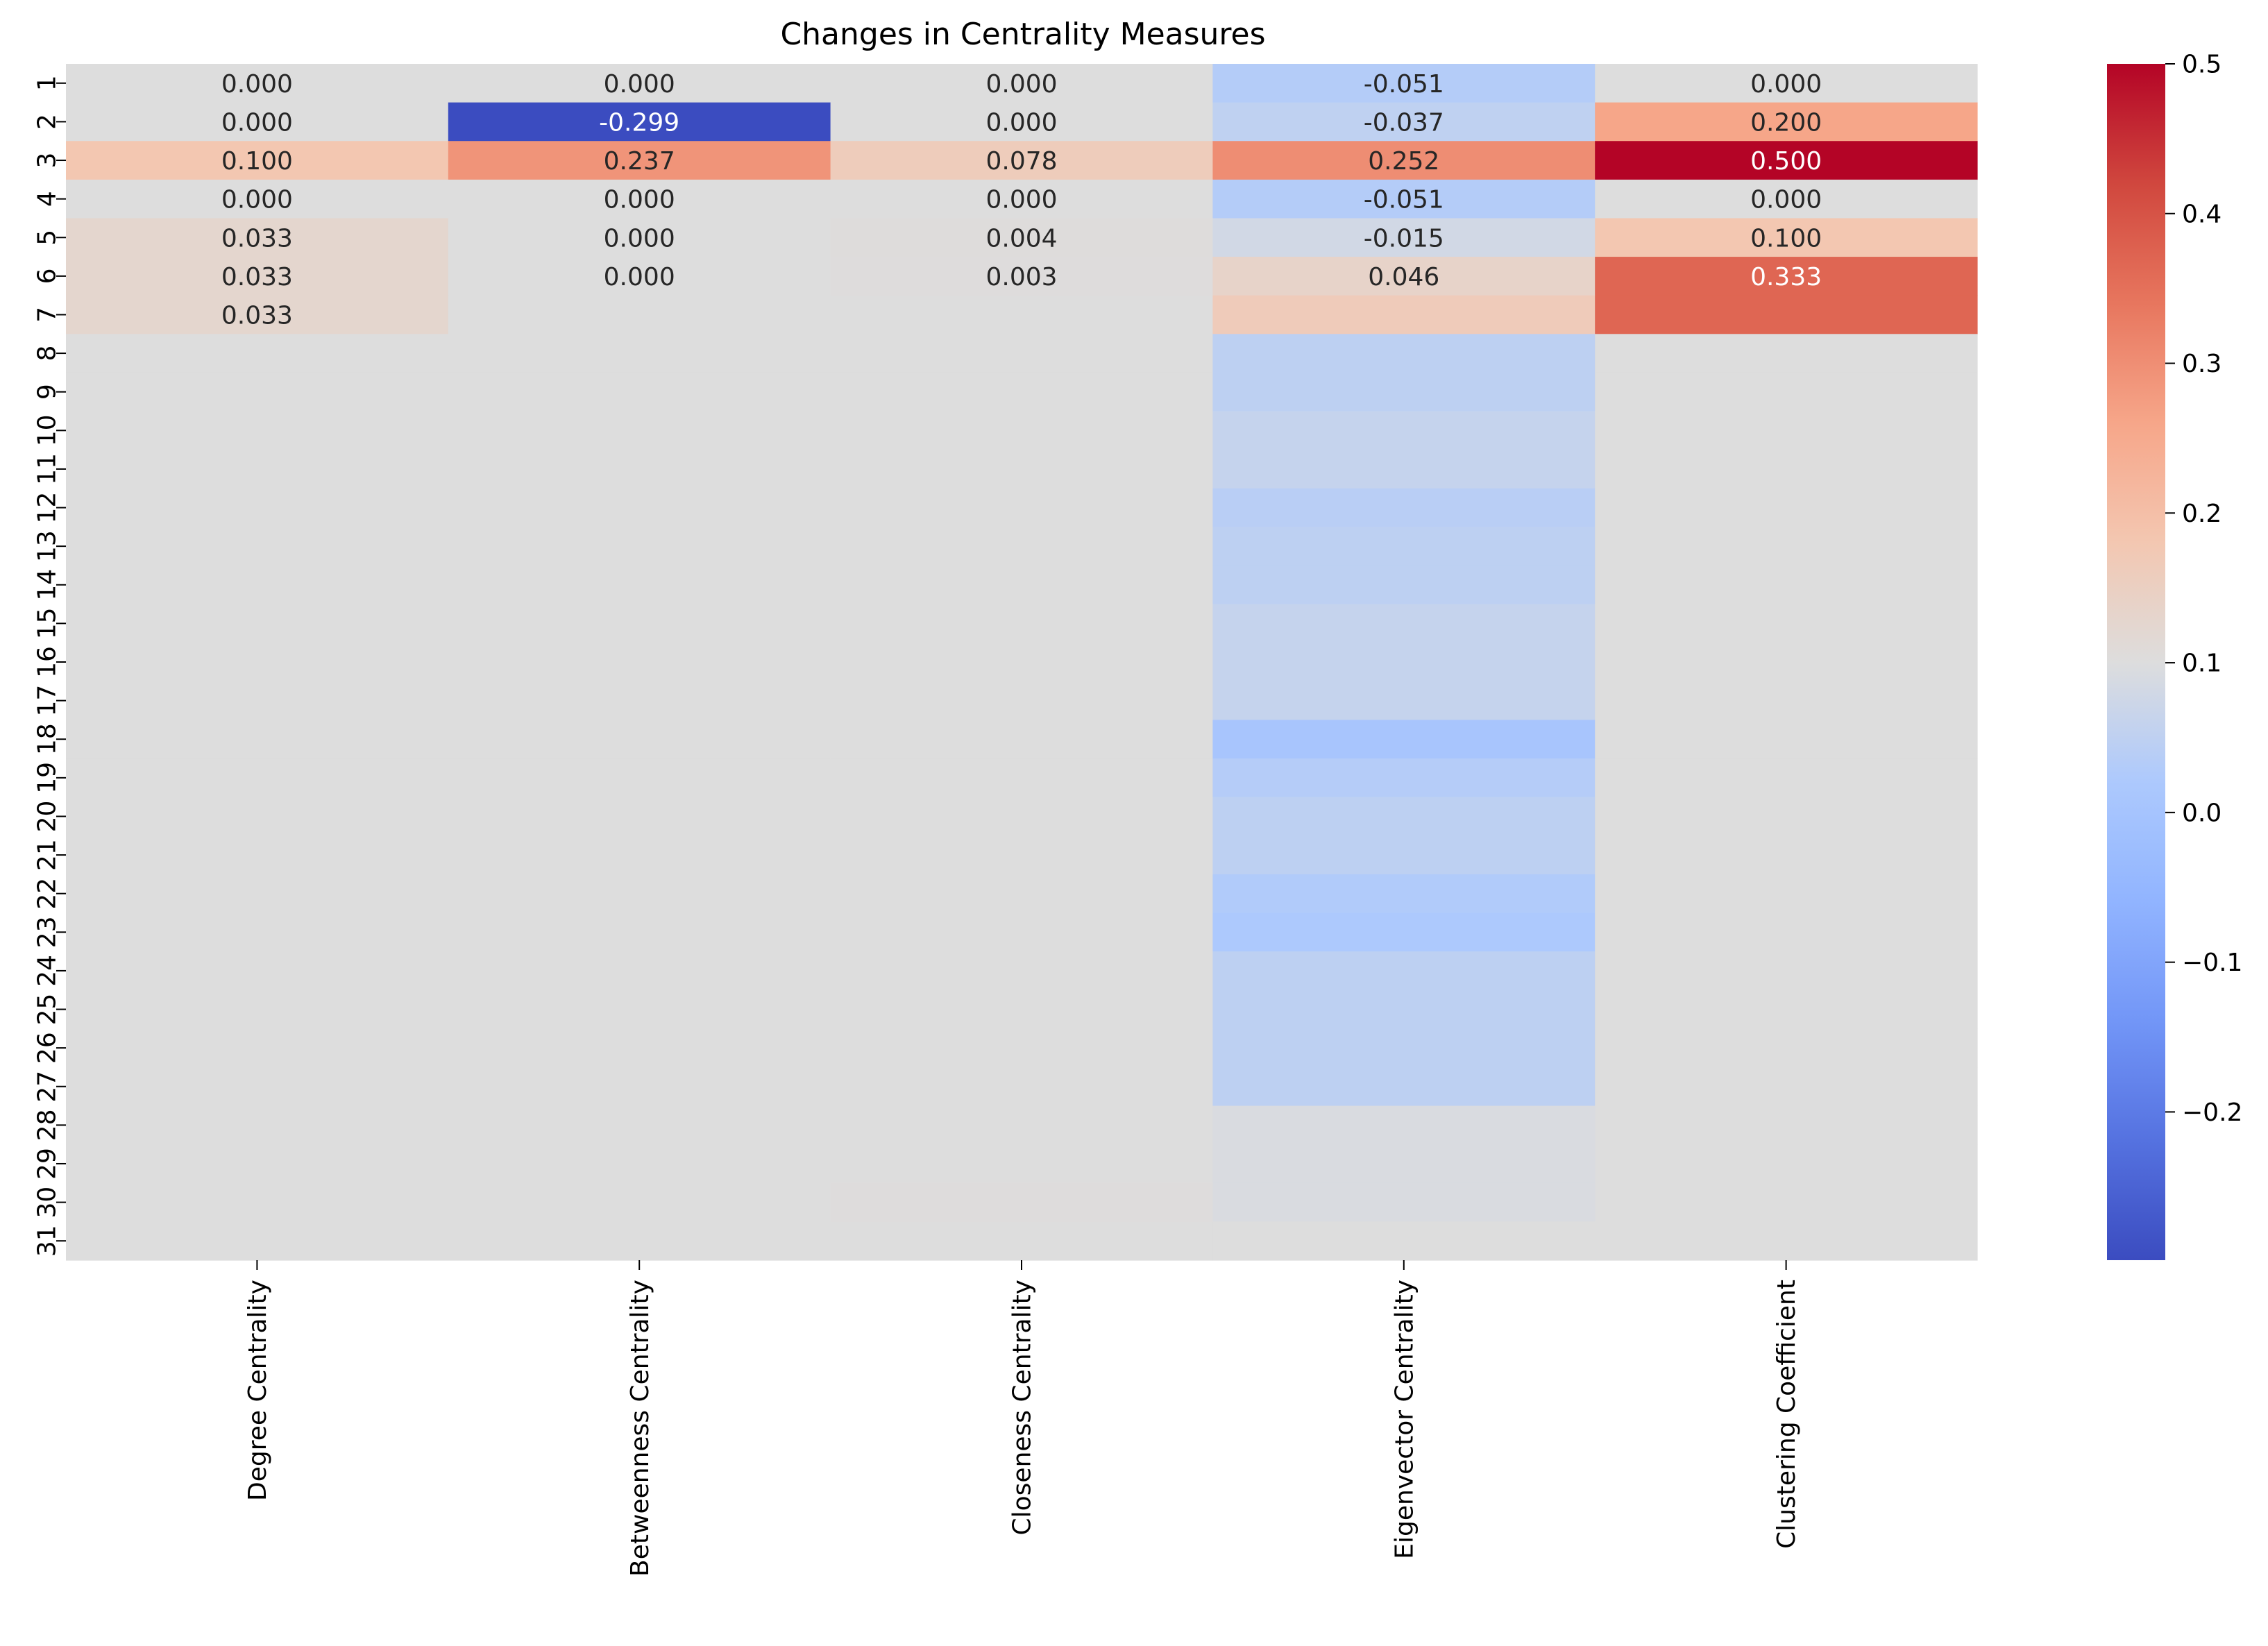  Describe the element at coordinates (1786, 1414) in the screenshot. I see `x-tick-label: Clustering Coefficient` at that location.